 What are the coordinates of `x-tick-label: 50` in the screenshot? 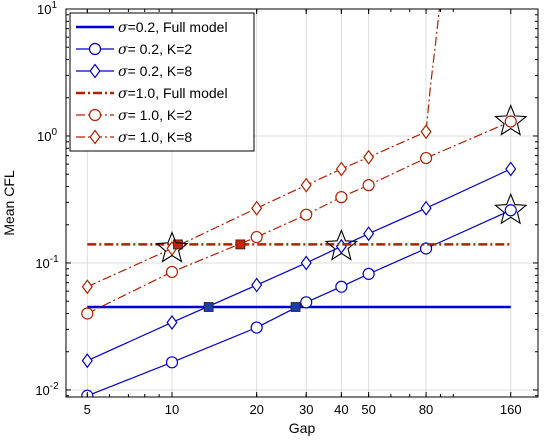 It's located at (368, 409).